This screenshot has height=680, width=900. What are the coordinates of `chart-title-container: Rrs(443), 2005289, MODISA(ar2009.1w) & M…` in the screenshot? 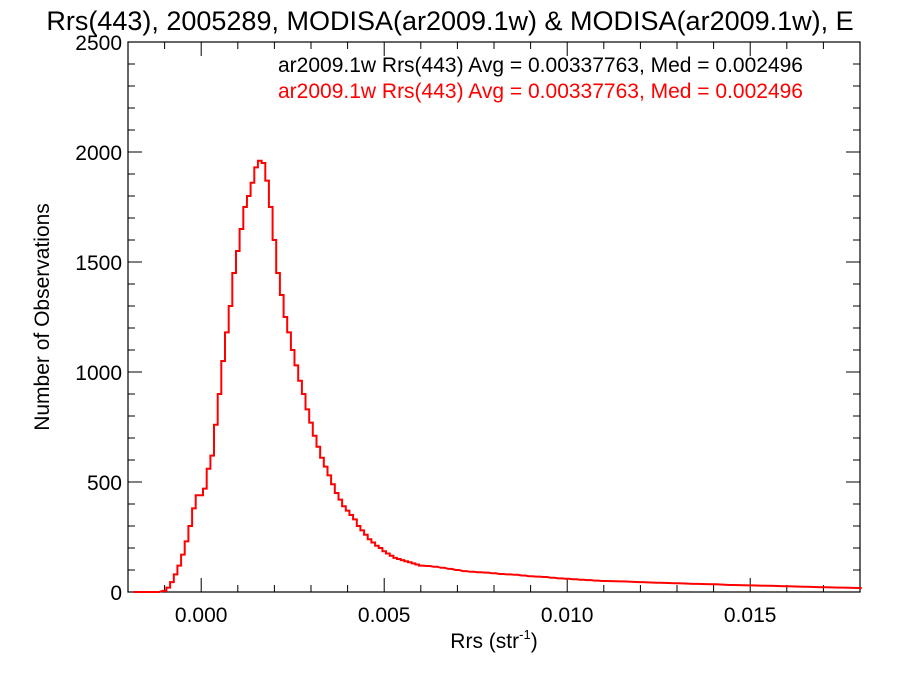 It's located at (450, 21).